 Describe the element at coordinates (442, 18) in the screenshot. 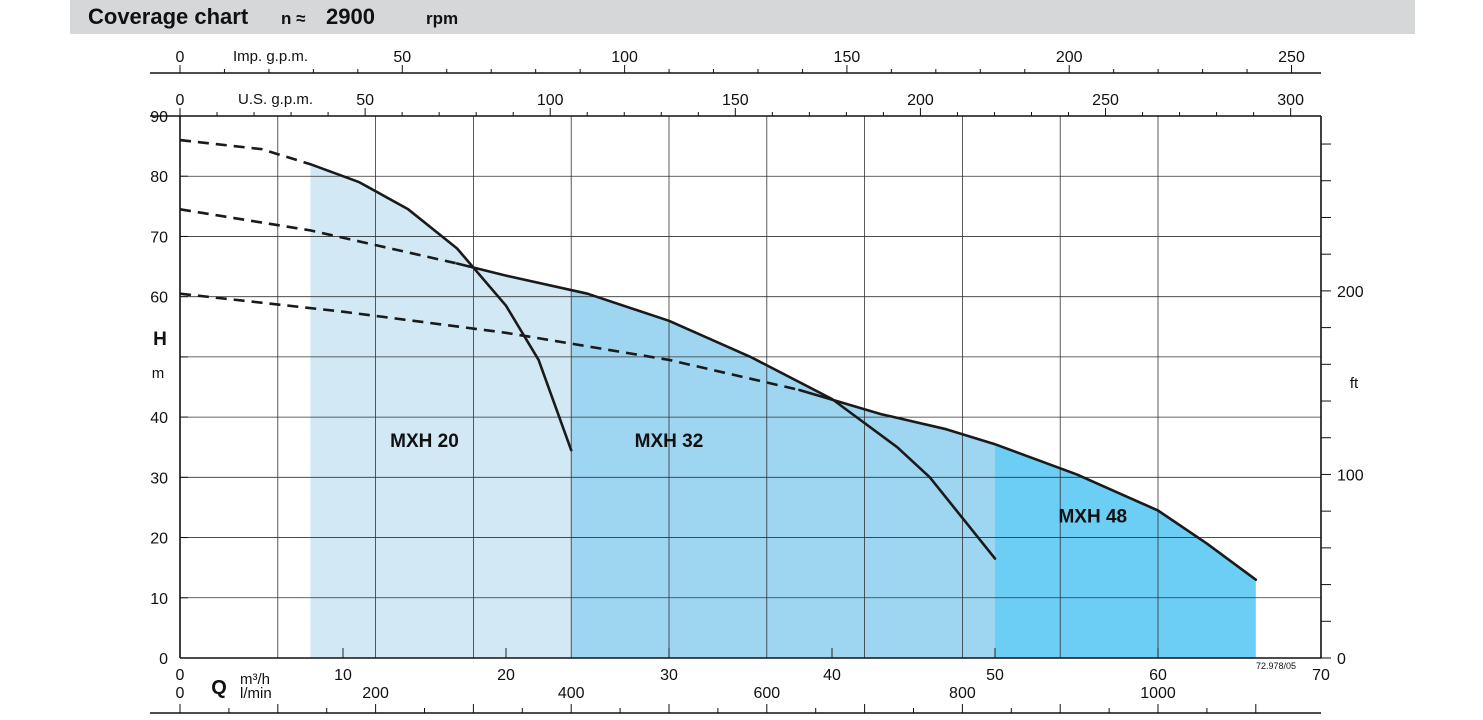

I see `speed-unit: rpm` at that location.